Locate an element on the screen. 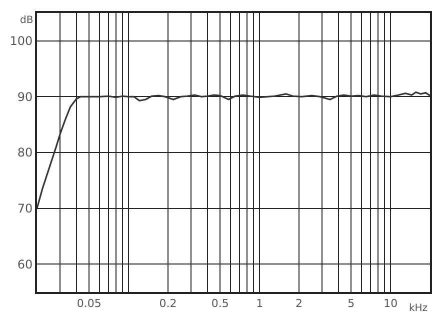 The image size is (437, 315). y-axis-title: dB is located at coordinates (27, 20).